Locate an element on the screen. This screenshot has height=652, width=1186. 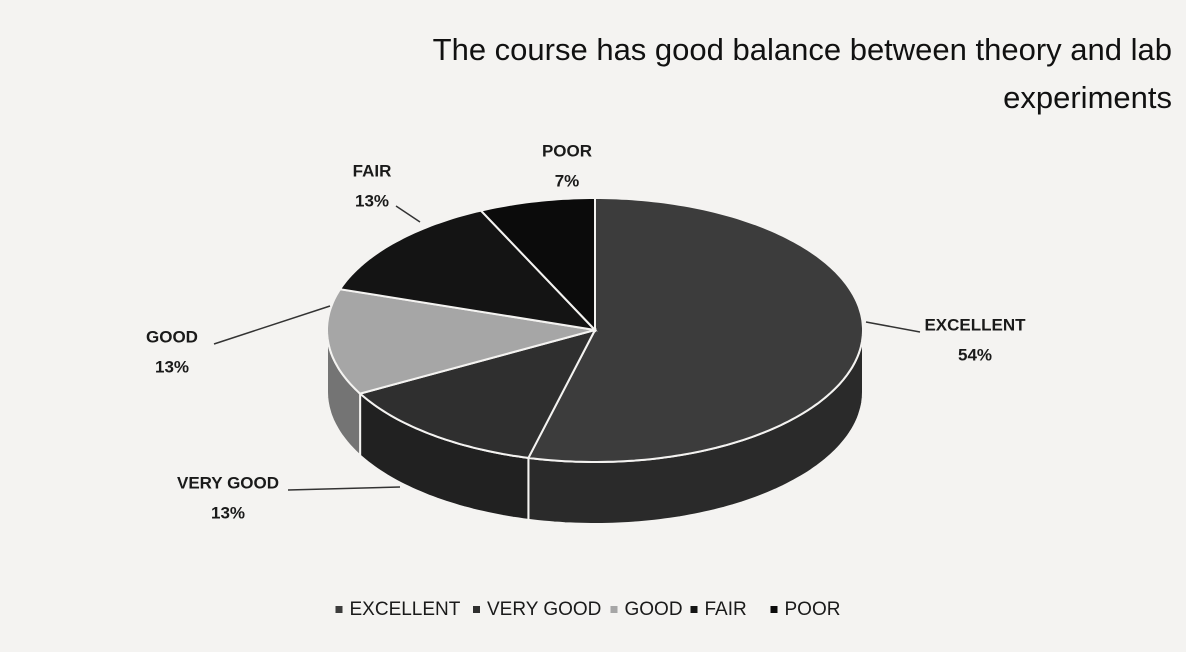
legend-label: GOOD is located at coordinates (654, 609).